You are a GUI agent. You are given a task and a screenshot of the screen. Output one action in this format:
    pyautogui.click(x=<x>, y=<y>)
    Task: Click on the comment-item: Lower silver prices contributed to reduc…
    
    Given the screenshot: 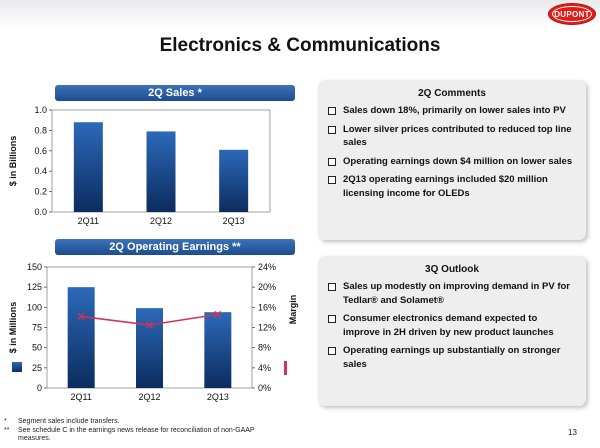 What is the action you would take?
    pyautogui.click(x=452, y=136)
    